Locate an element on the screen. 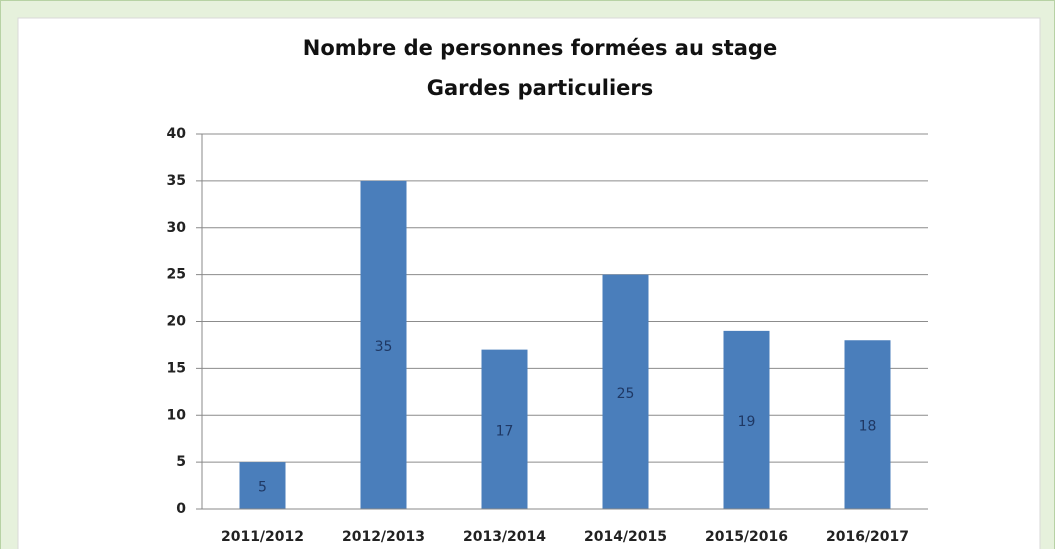  y-tick-label: 0 is located at coordinates (181, 509).